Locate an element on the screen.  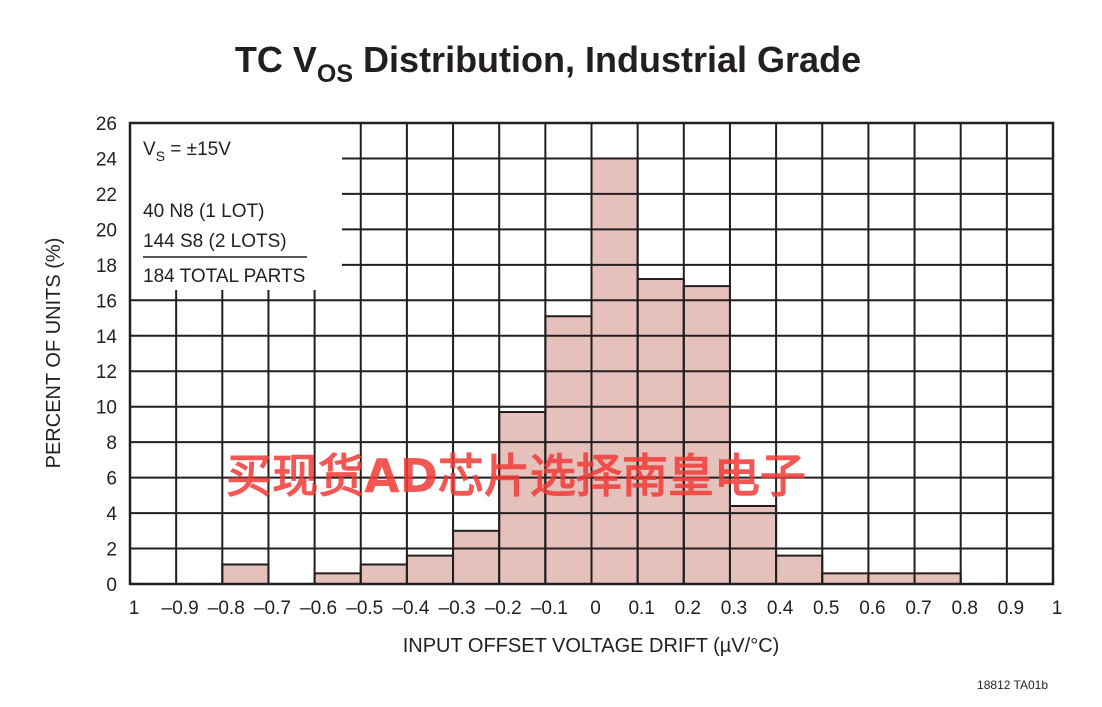
chart-title-prefix: TC V is located at coordinates (276, 59).